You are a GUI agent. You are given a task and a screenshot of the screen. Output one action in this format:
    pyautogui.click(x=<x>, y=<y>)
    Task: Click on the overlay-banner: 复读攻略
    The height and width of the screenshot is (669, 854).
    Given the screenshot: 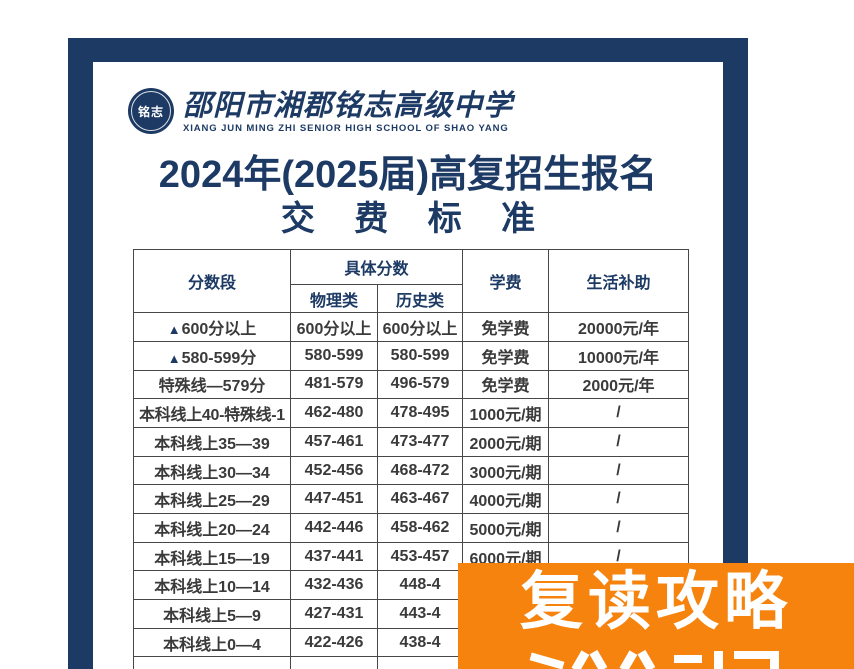 What is the action you would take?
    pyautogui.click(x=656, y=616)
    